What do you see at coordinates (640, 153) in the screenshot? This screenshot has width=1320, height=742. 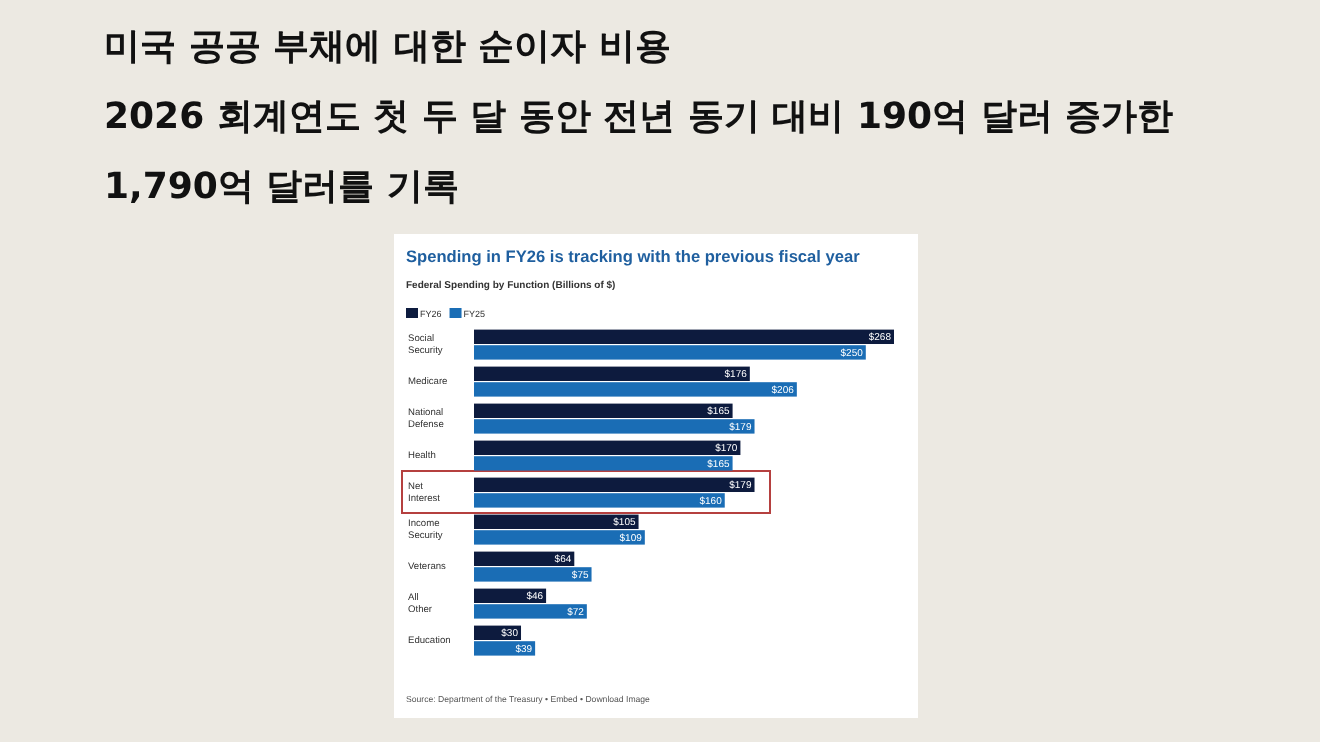 I see `chart-subtitle: 2026 회계연도 첫 두 달 동안 전년 동기 대비 190억 달러 증가한 1,790억 달러를 기록` at bounding box center [640, 153].